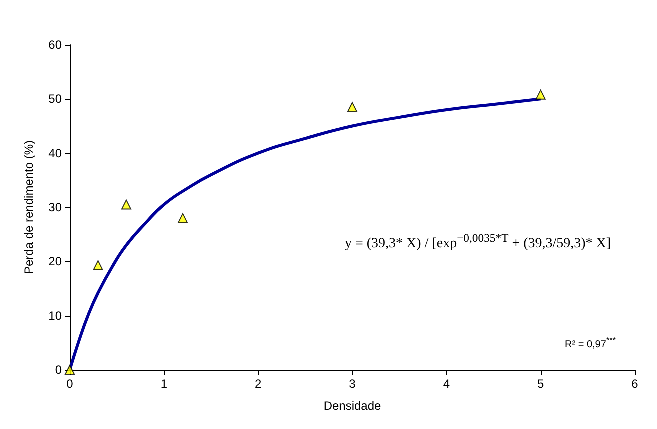  What do you see at coordinates (29, 207) in the screenshot?
I see `y-axis-title: Perda de rendimento (%)` at bounding box center [29, 207].